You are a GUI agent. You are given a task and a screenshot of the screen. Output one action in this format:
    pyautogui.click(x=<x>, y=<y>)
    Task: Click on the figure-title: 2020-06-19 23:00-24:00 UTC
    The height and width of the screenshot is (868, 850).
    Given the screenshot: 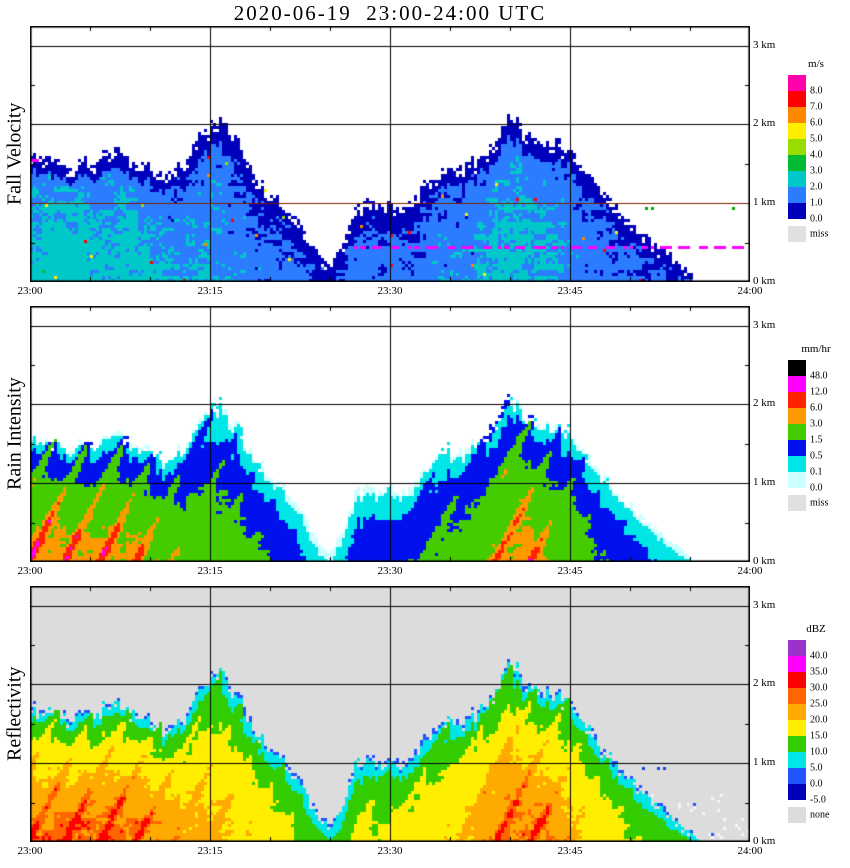 What is the action you would take?
    pyautogui.click(x=390, y=13)
    